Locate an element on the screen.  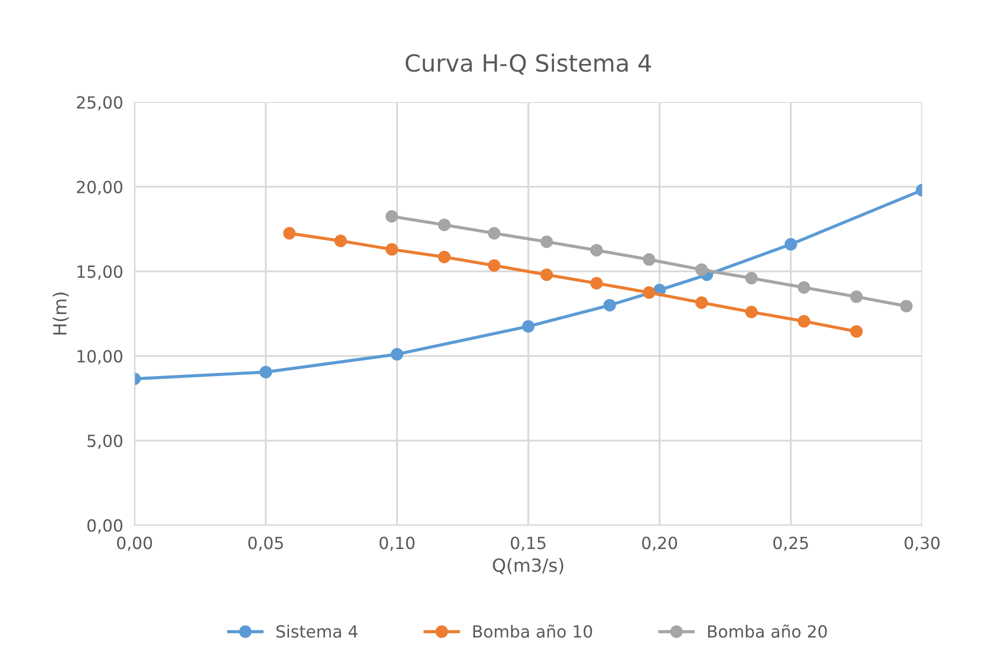
y-tick-label: 5,00 is located at coordinates (105, 441).